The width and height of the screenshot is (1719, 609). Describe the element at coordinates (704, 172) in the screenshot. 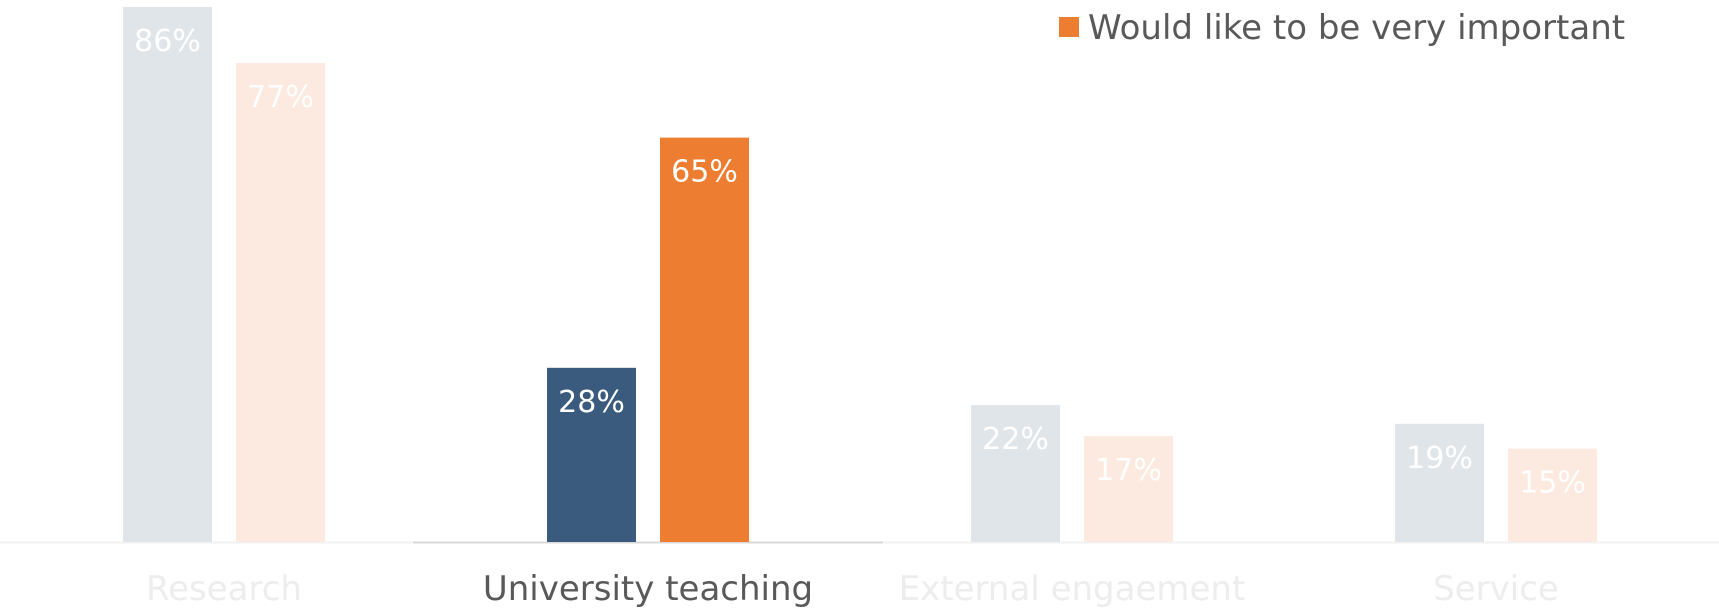

I see `bar-value-label: 65%` at that location.